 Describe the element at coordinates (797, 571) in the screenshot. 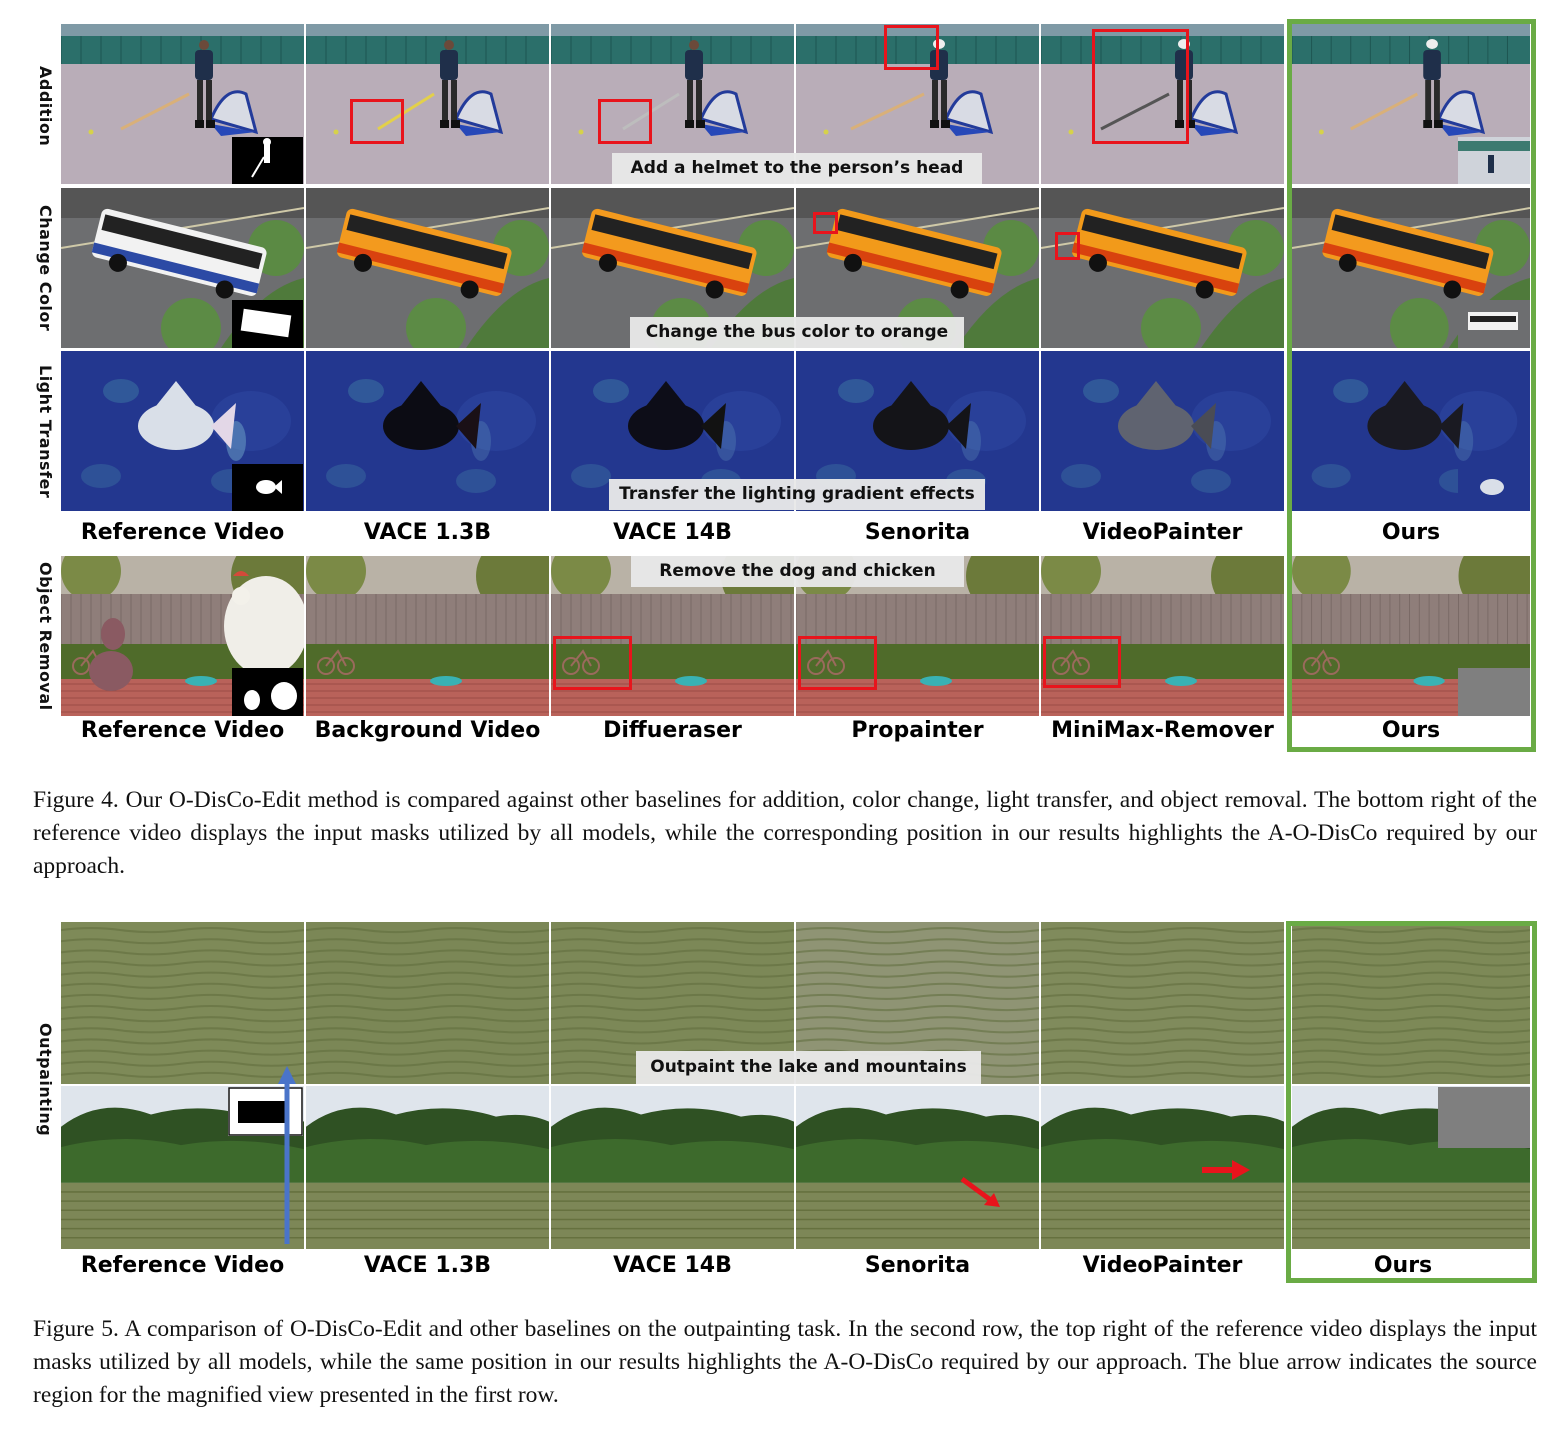

I see `prompt-object-removal: Remove the dog and chicken` at that location.